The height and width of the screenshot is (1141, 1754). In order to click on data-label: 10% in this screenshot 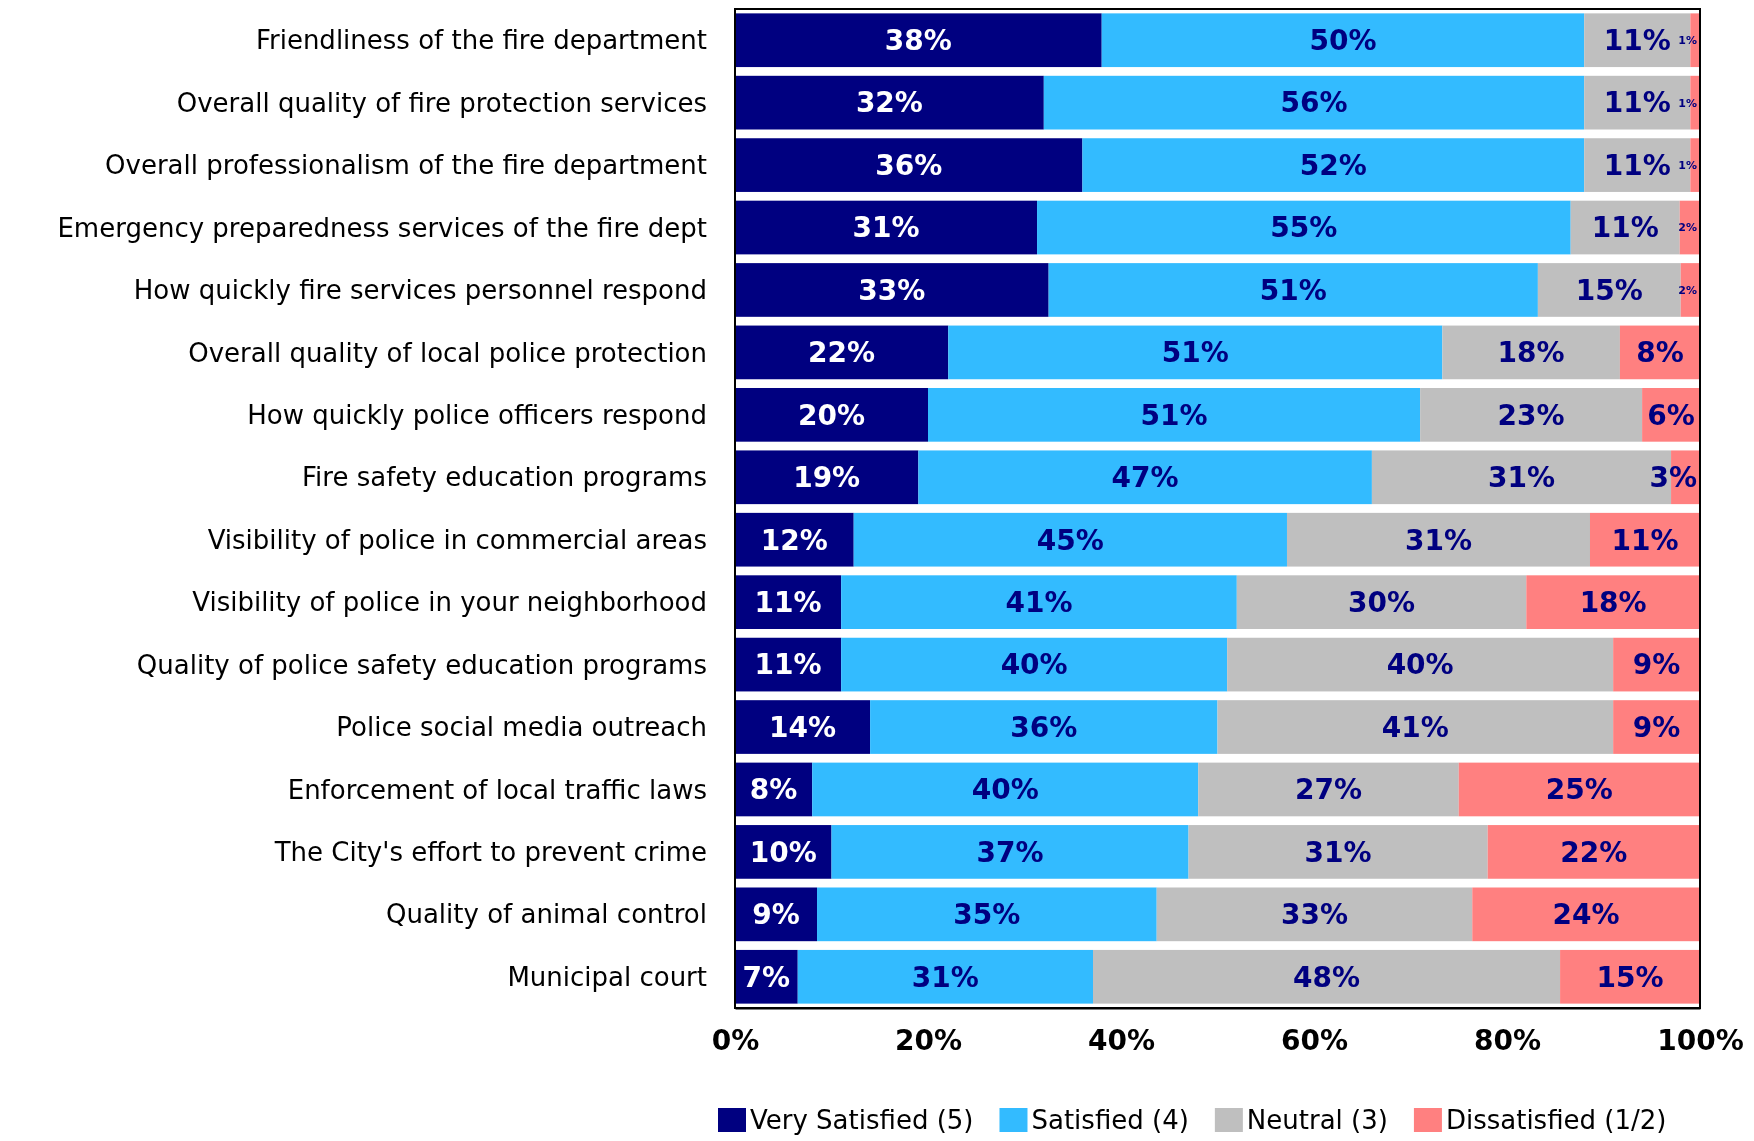, I will do `click(783, 852)`.